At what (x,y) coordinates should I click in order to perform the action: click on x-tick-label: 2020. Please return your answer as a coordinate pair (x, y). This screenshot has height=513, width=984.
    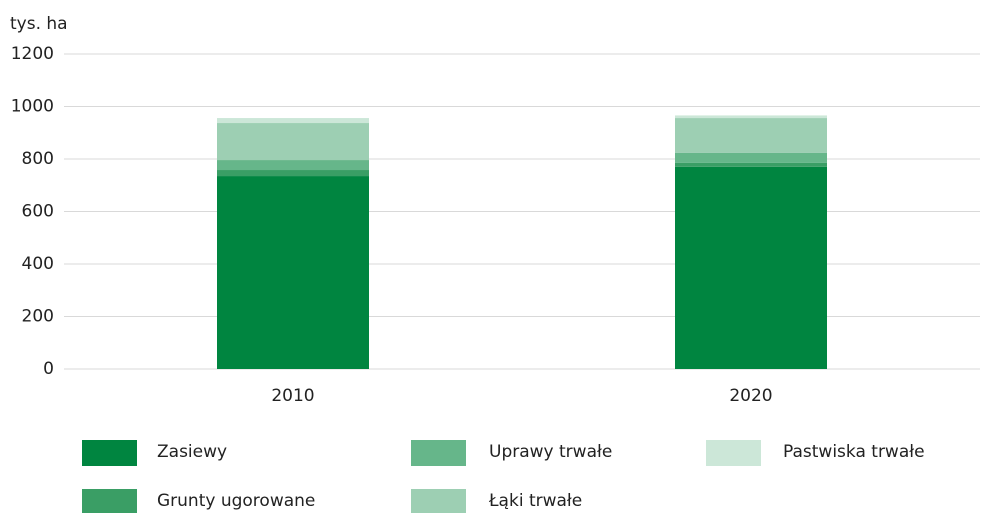
    Looking at the image, I should click on (750, 396).